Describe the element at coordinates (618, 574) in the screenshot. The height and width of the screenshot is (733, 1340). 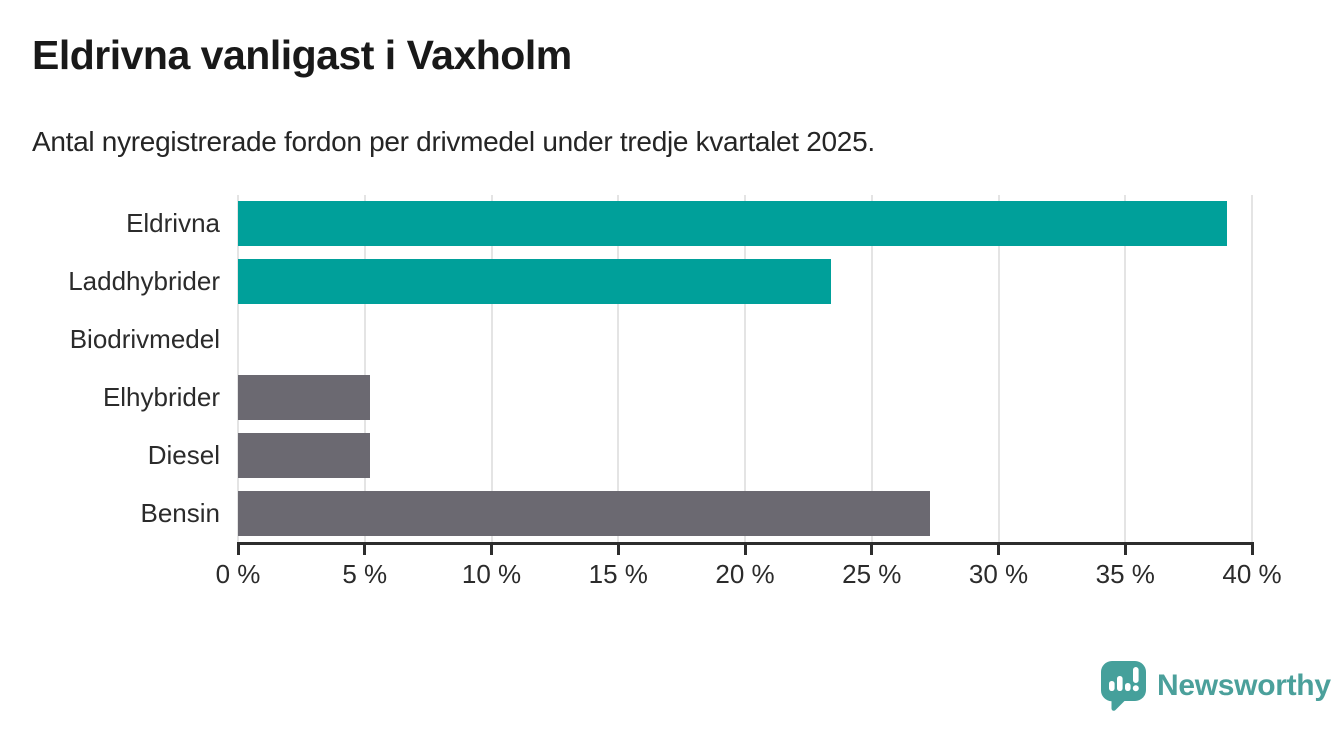
I see `x-tick-label: 15 %` at that location.